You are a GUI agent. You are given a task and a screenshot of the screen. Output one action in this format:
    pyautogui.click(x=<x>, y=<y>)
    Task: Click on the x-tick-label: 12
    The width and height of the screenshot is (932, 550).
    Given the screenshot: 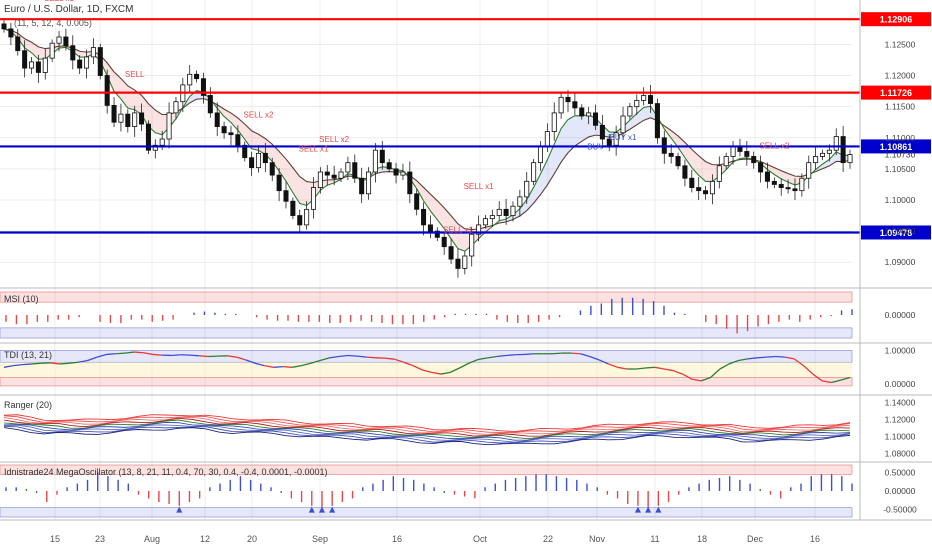 What is the action you would take?
    pyautogui.click(x=205, y=539)
    